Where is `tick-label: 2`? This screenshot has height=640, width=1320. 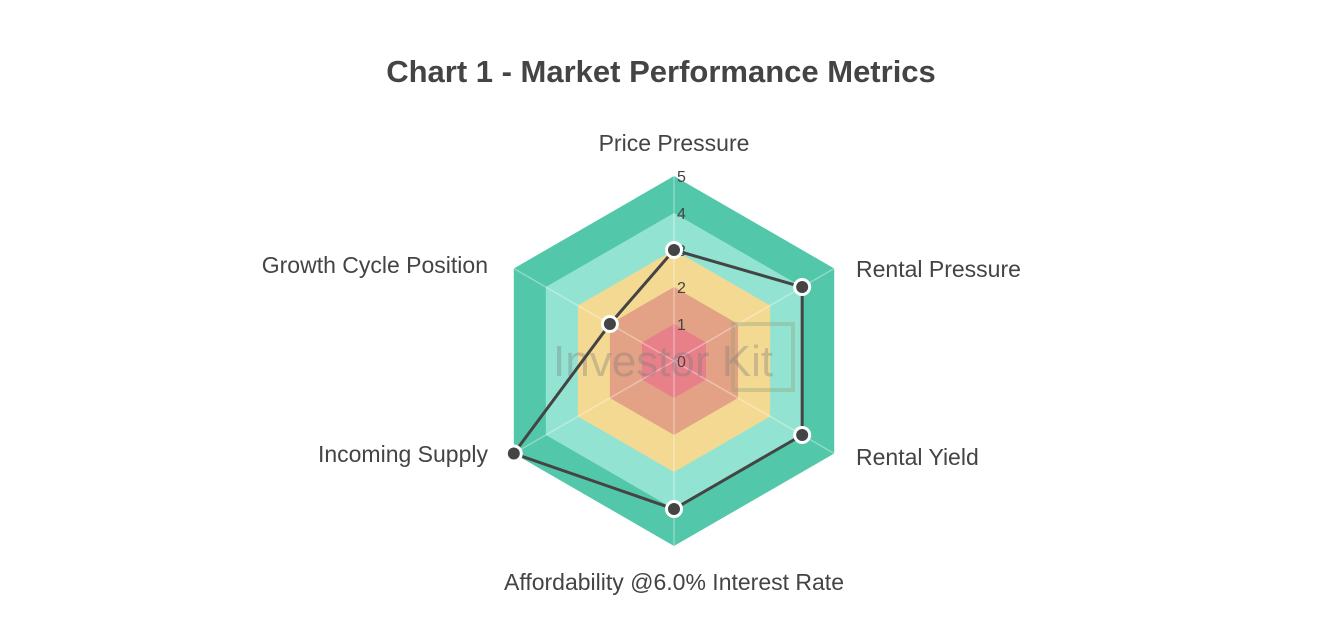
tick-label: 2 is located at coordinates (681, 288).